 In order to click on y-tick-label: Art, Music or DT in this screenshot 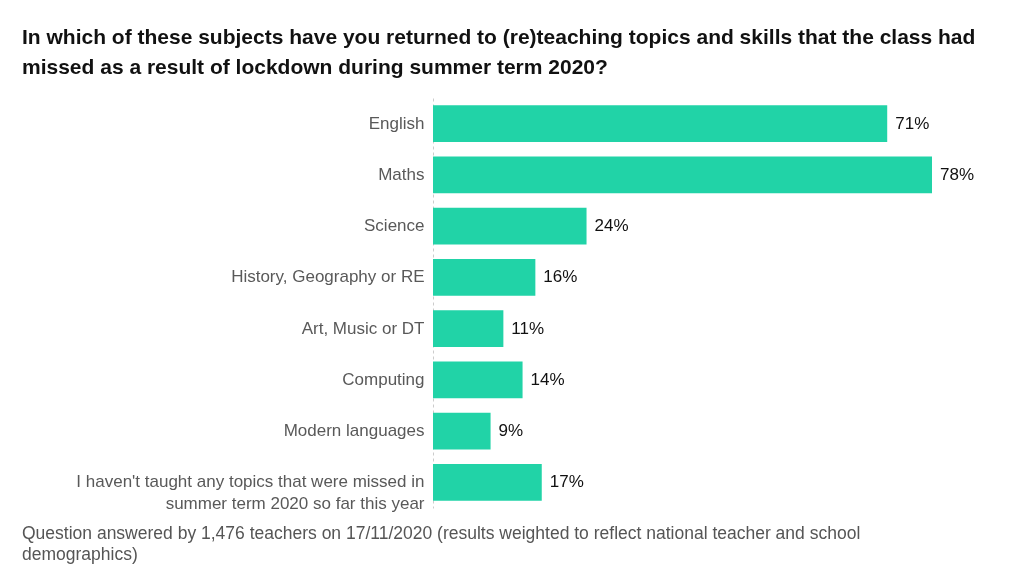, I will do `click(363, 328)`.